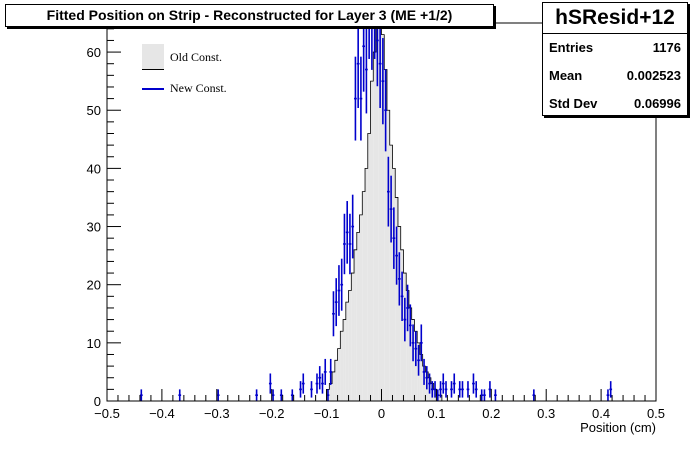 This screenshot has width=696, height=472. I want to click on x-tick-label: 0.2, so click(491, 413).